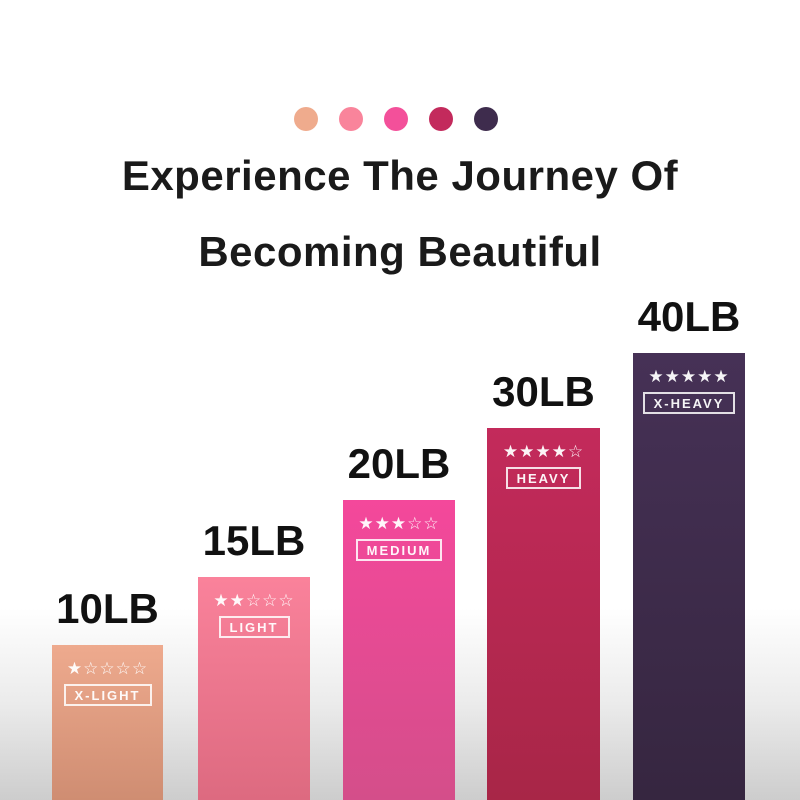  Describe the element at coordinates (486, 119) in the screenshot. I see `palette-dot-5-icon` at that location.